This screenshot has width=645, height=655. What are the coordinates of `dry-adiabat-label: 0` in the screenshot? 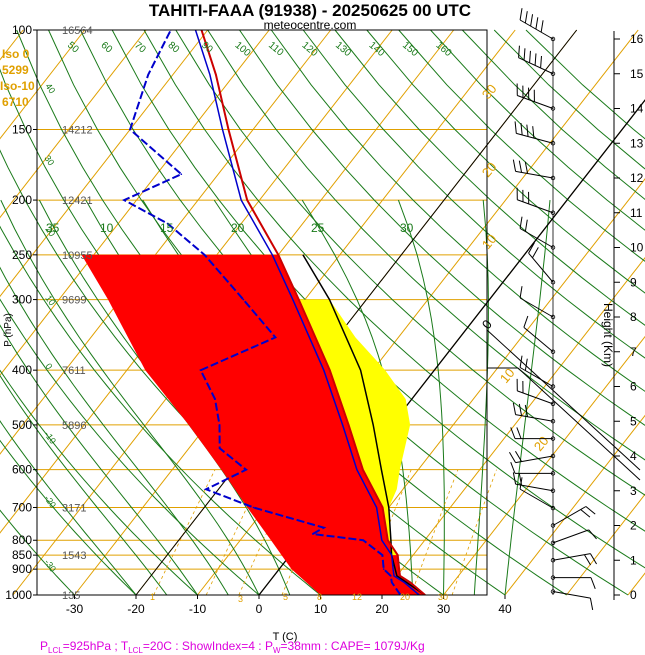 It's located at (48, 366).